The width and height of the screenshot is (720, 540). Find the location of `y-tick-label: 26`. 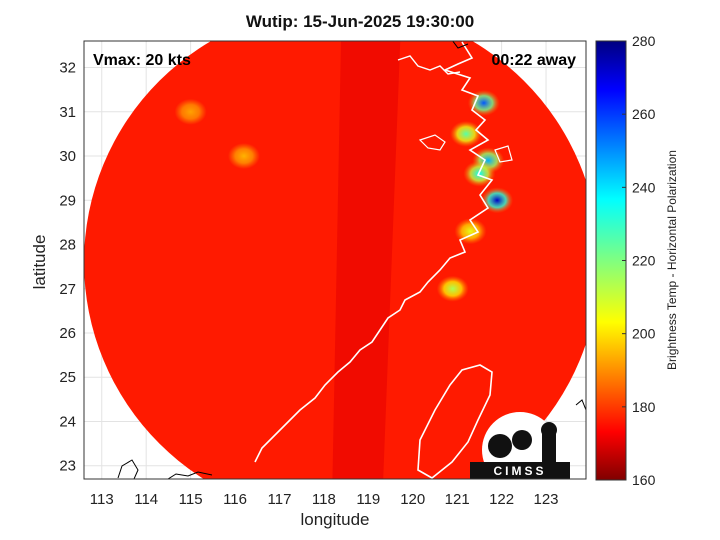

y-tick-label: 26 is located at coordinates (67, 333).